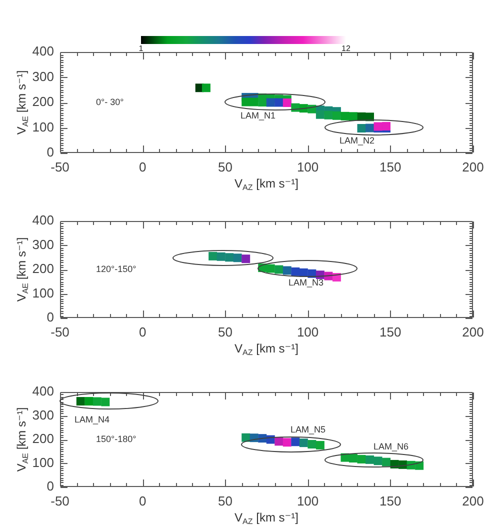  Describe the element at coordinates (346, 49) in the screenshot. I see `color-bar-label: 12` at that location.